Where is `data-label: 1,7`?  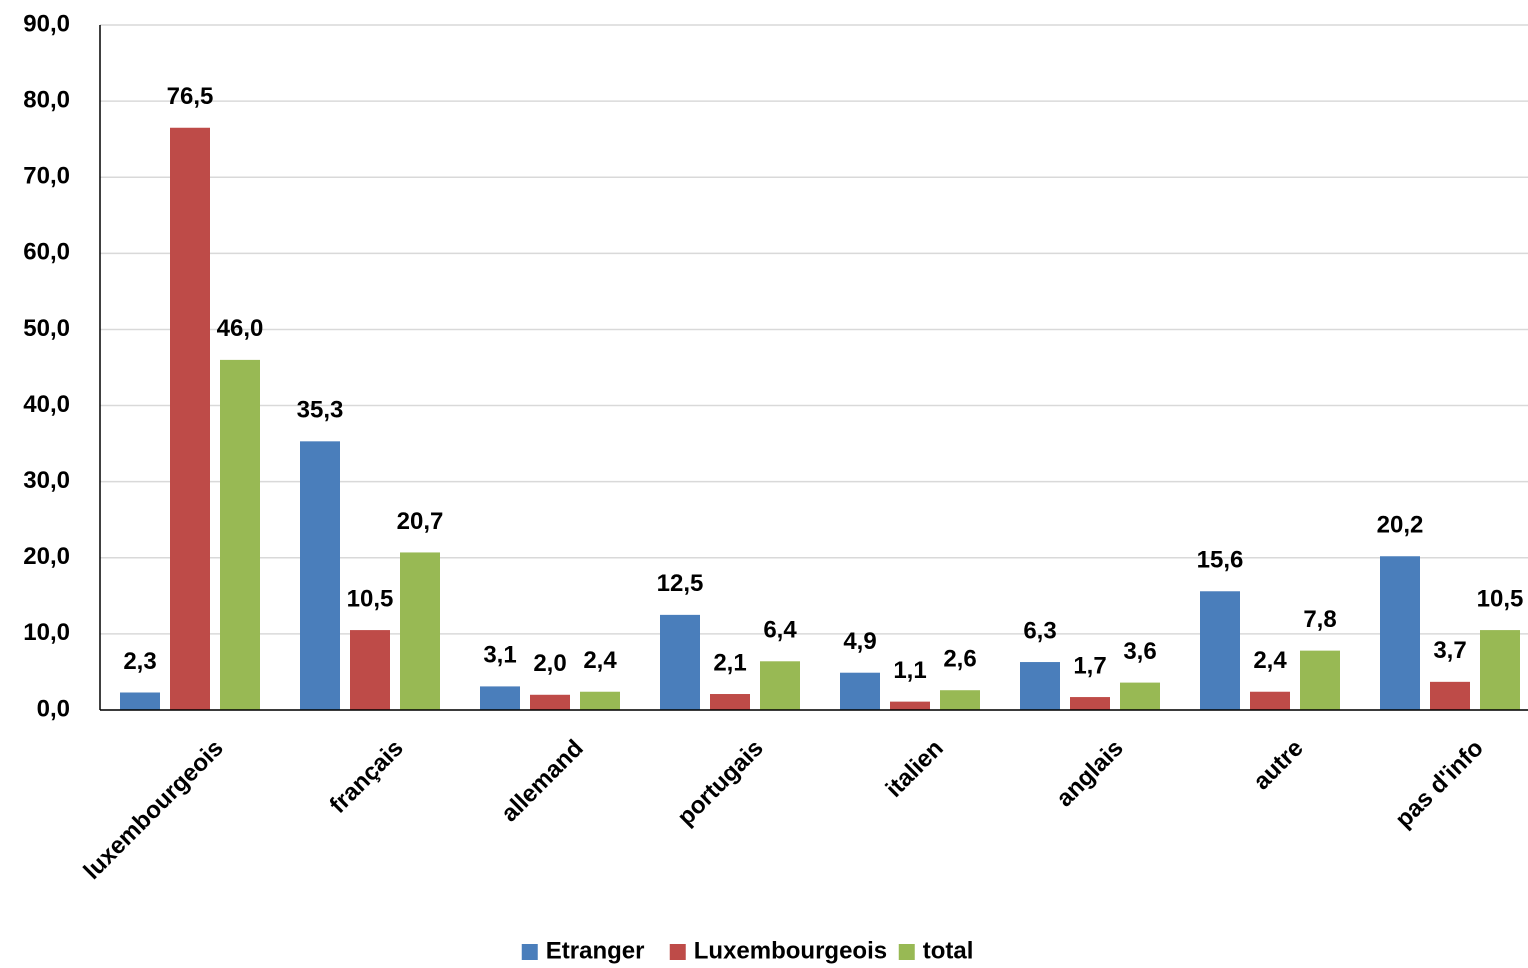
data-label: 1,7 is located at coordinates (1089, 665).